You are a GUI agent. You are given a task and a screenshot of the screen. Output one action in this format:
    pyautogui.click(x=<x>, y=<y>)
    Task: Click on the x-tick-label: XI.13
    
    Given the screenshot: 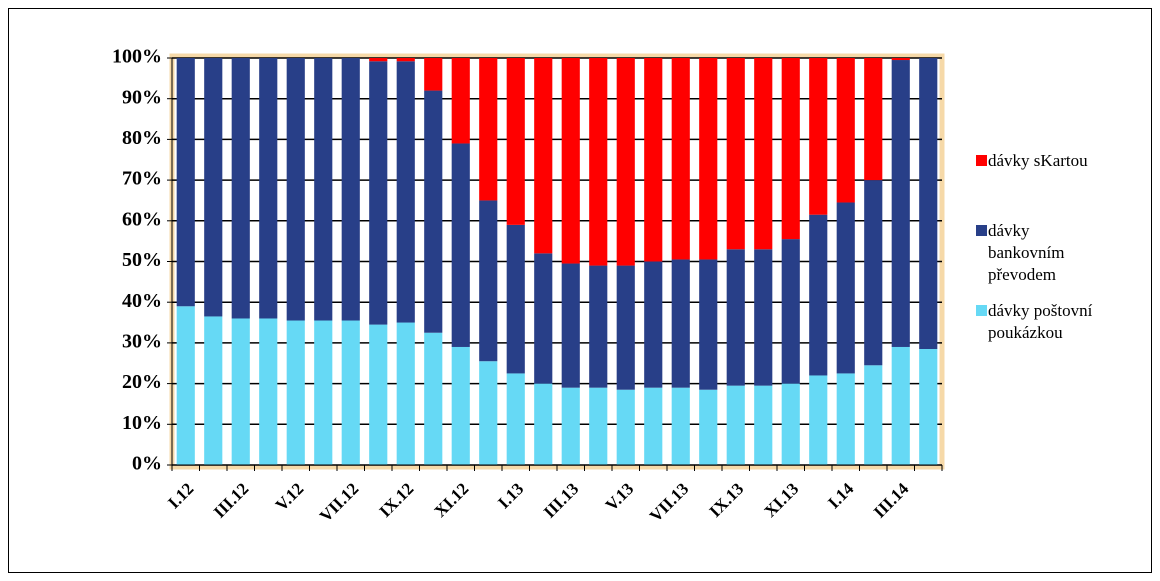 What is the action you would take?
    pyautogui.click(x=782, y=500)
    